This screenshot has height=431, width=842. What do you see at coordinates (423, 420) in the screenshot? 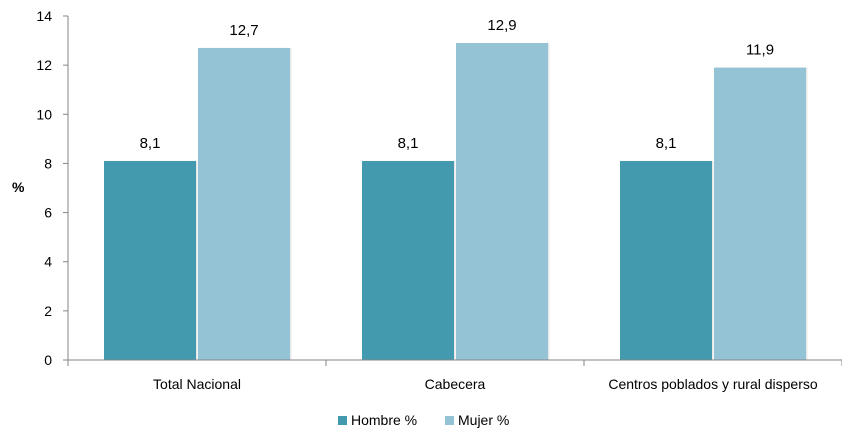
I see `legend: Hombre % Mujer %` at bounding box center [423, 420].